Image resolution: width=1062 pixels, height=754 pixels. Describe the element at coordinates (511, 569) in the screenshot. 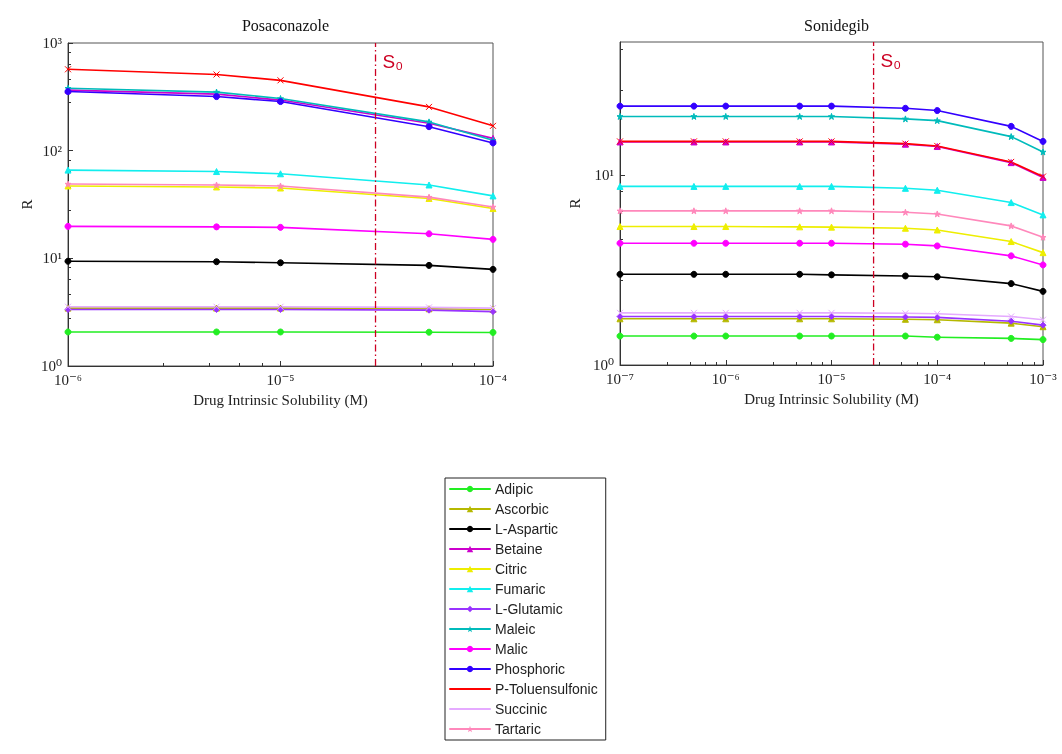

I see `legend-label: Citric` at that location.